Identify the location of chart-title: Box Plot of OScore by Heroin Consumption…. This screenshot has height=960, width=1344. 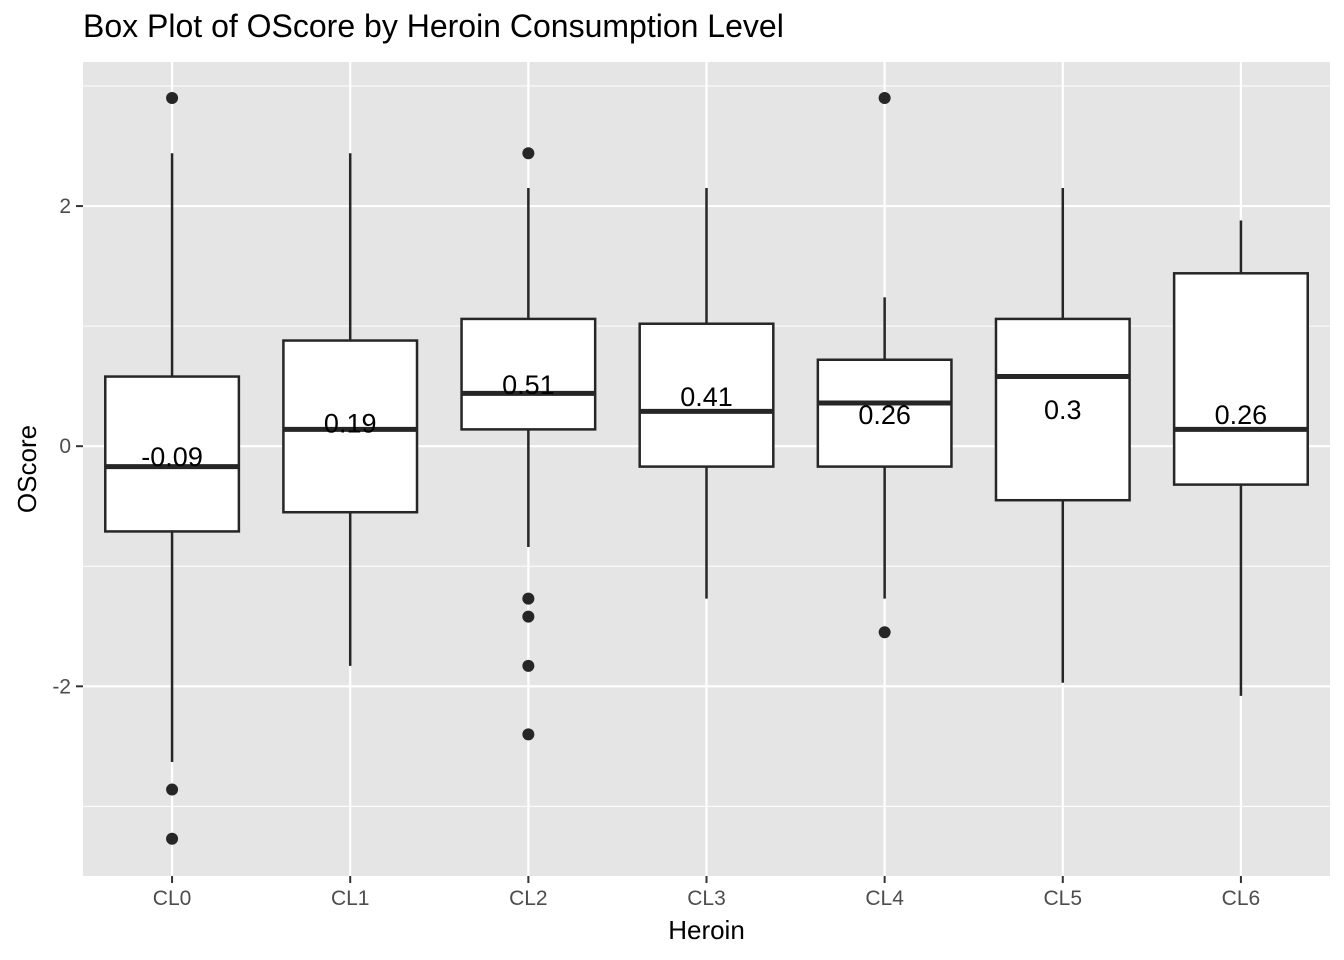
(433, 26).